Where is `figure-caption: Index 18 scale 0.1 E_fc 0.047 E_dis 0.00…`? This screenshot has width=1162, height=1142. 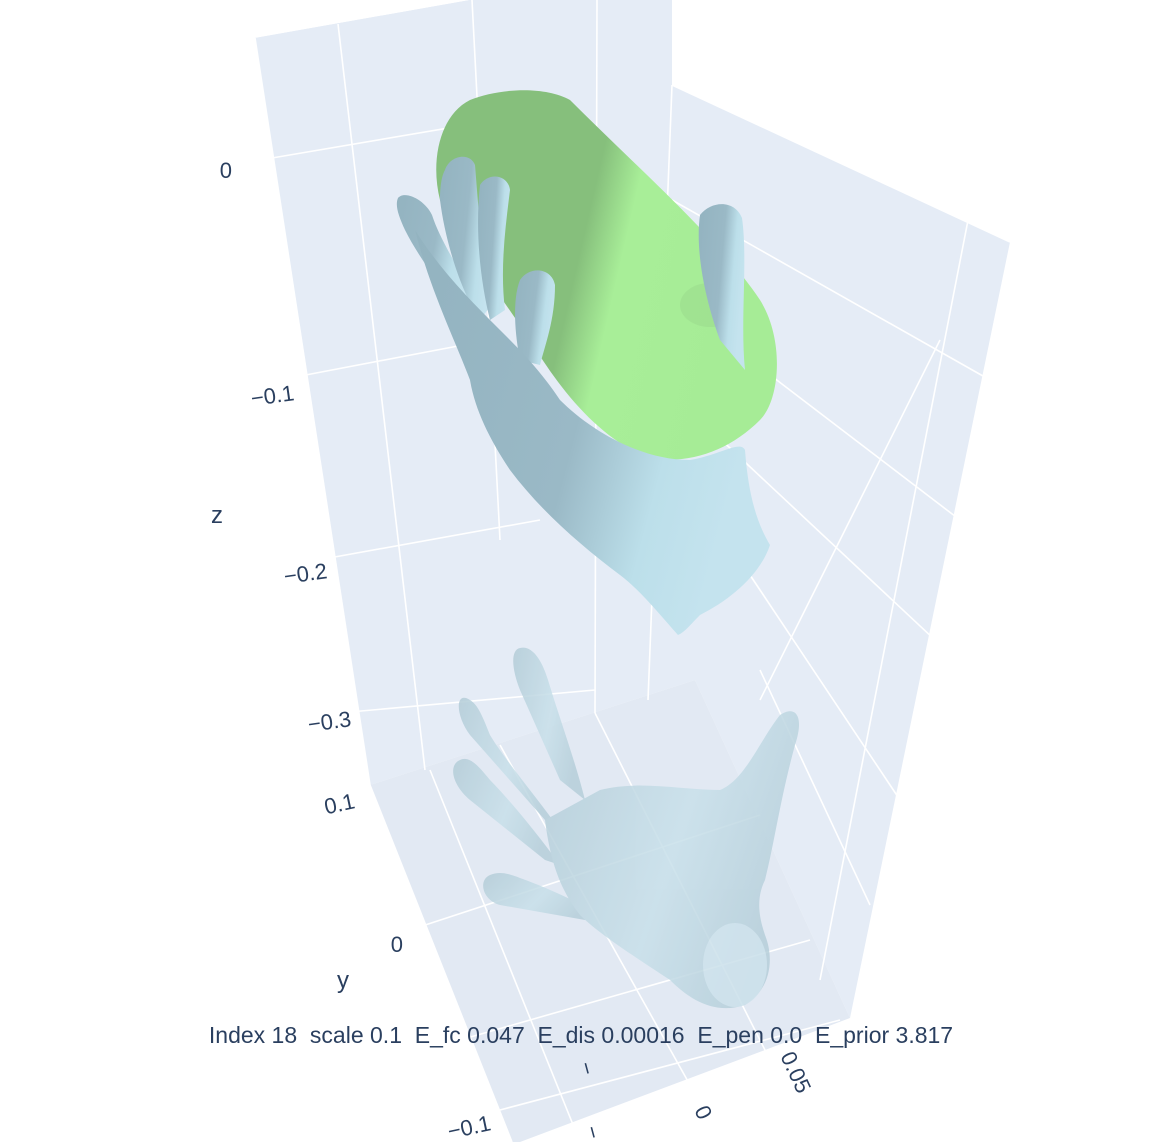 figure-caption: Index 18 scale 0.1 E_fc 0.047 E_dis 0.00… is located at coordinates (581, 1035).